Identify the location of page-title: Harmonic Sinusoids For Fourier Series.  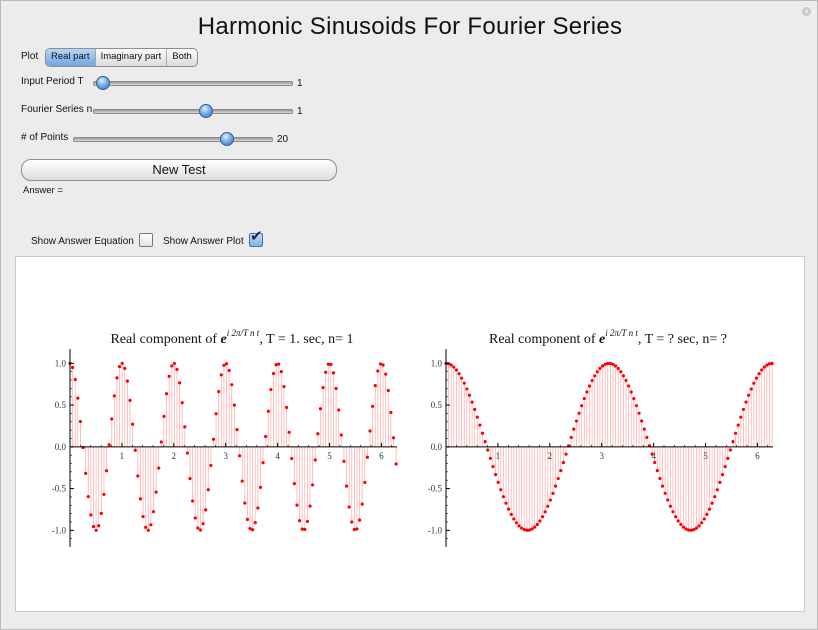
(410, 26).